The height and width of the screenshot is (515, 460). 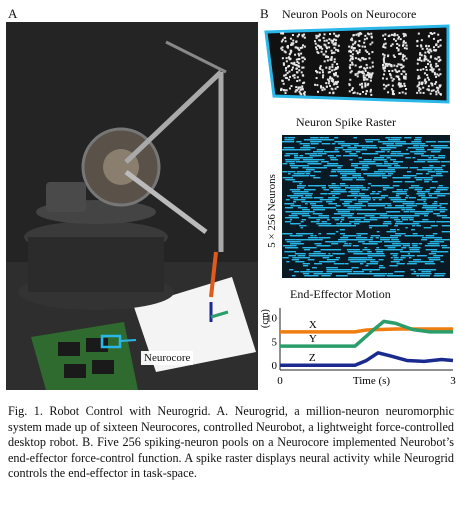 I want to click on y-tick-label: 5, so click(x=275, y=342).